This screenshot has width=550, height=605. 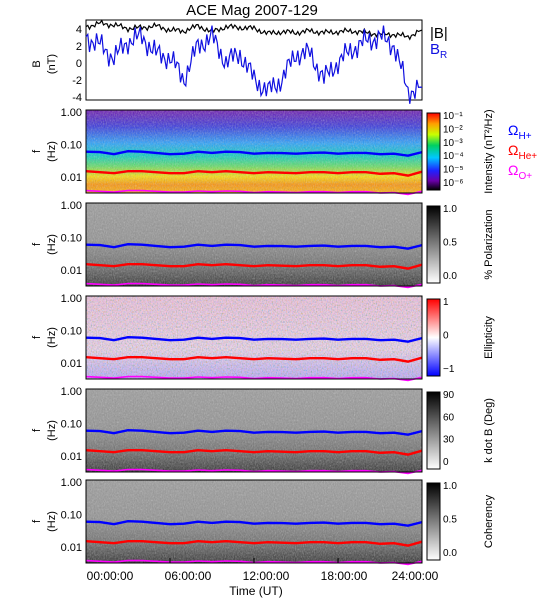 I want to click on ytick-label: -2, so click(x=77, y=81).